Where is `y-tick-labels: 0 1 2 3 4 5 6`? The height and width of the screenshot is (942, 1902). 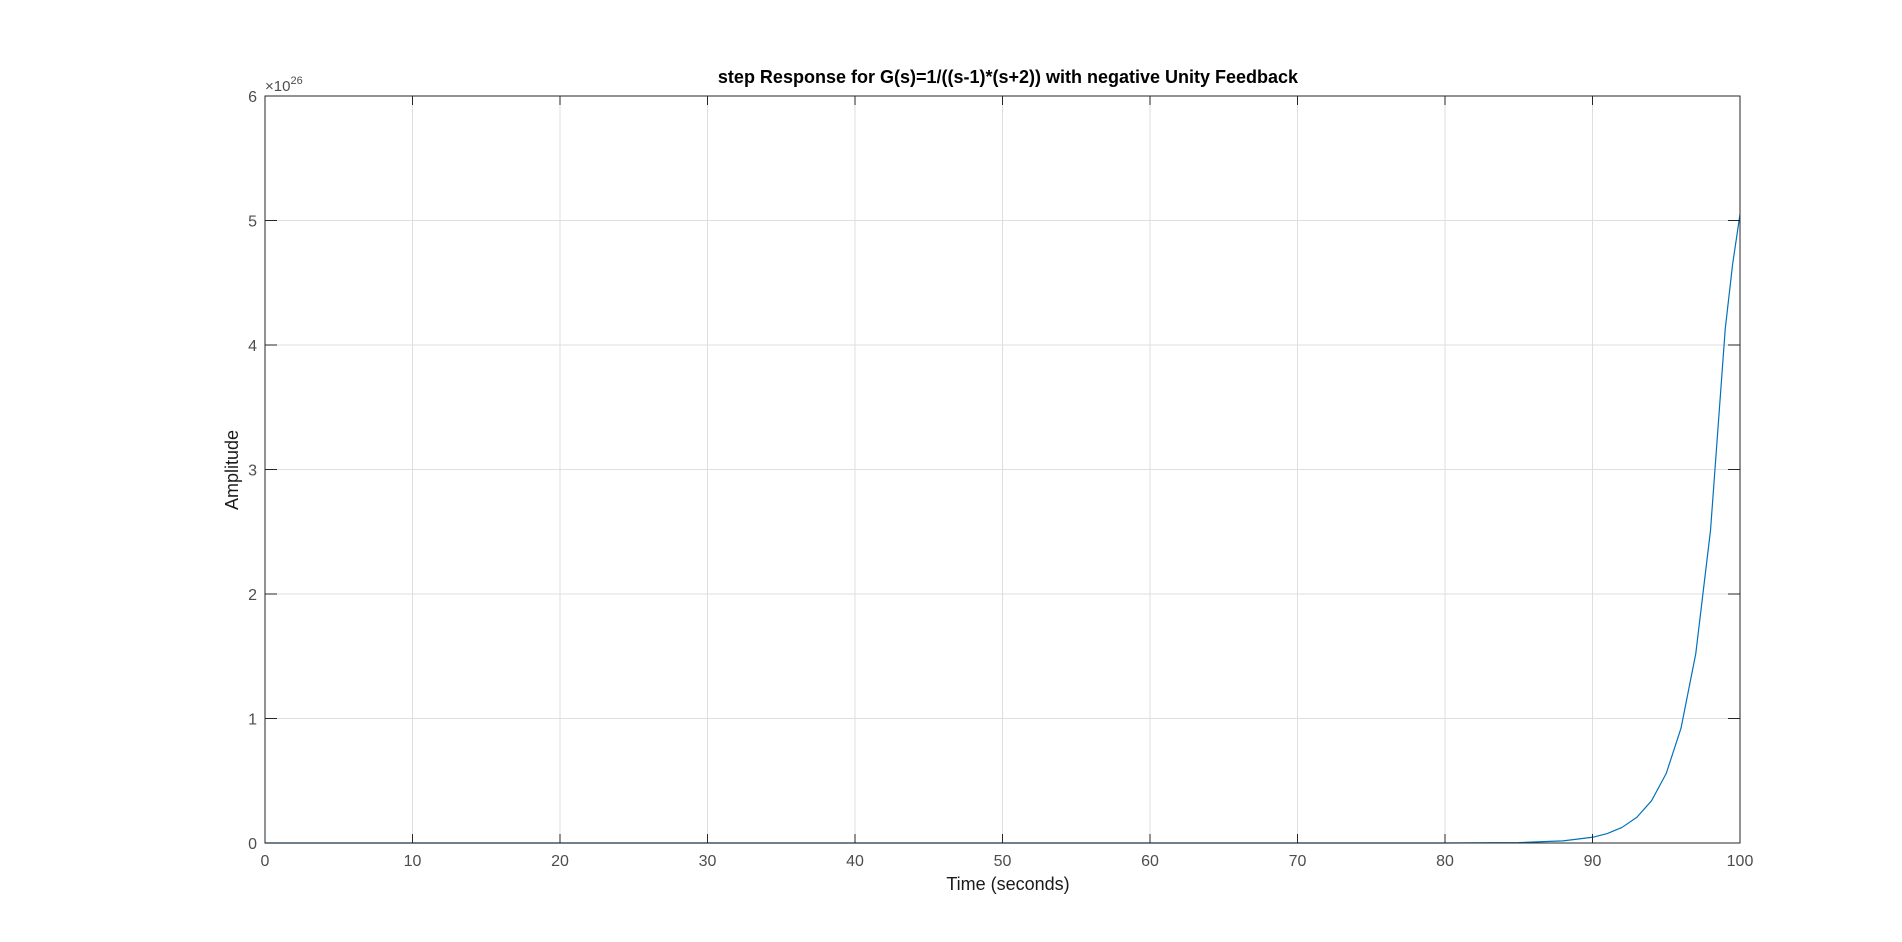 y-tick-labels: 0 1 2 3 4 5 6 is located at coordinates (252, 471).